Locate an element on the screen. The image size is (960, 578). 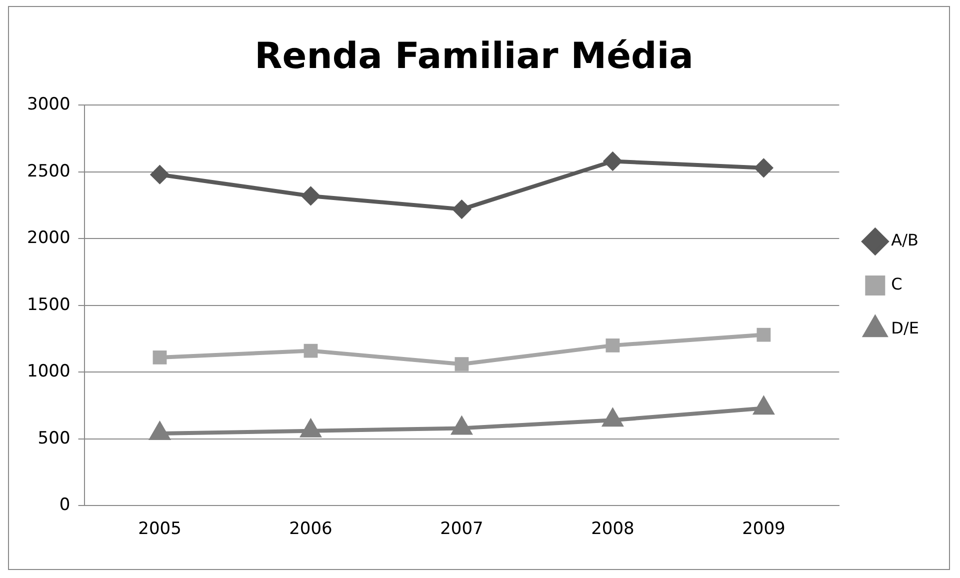
y-tick-label: 1500 is located at coordinates (48, 304).